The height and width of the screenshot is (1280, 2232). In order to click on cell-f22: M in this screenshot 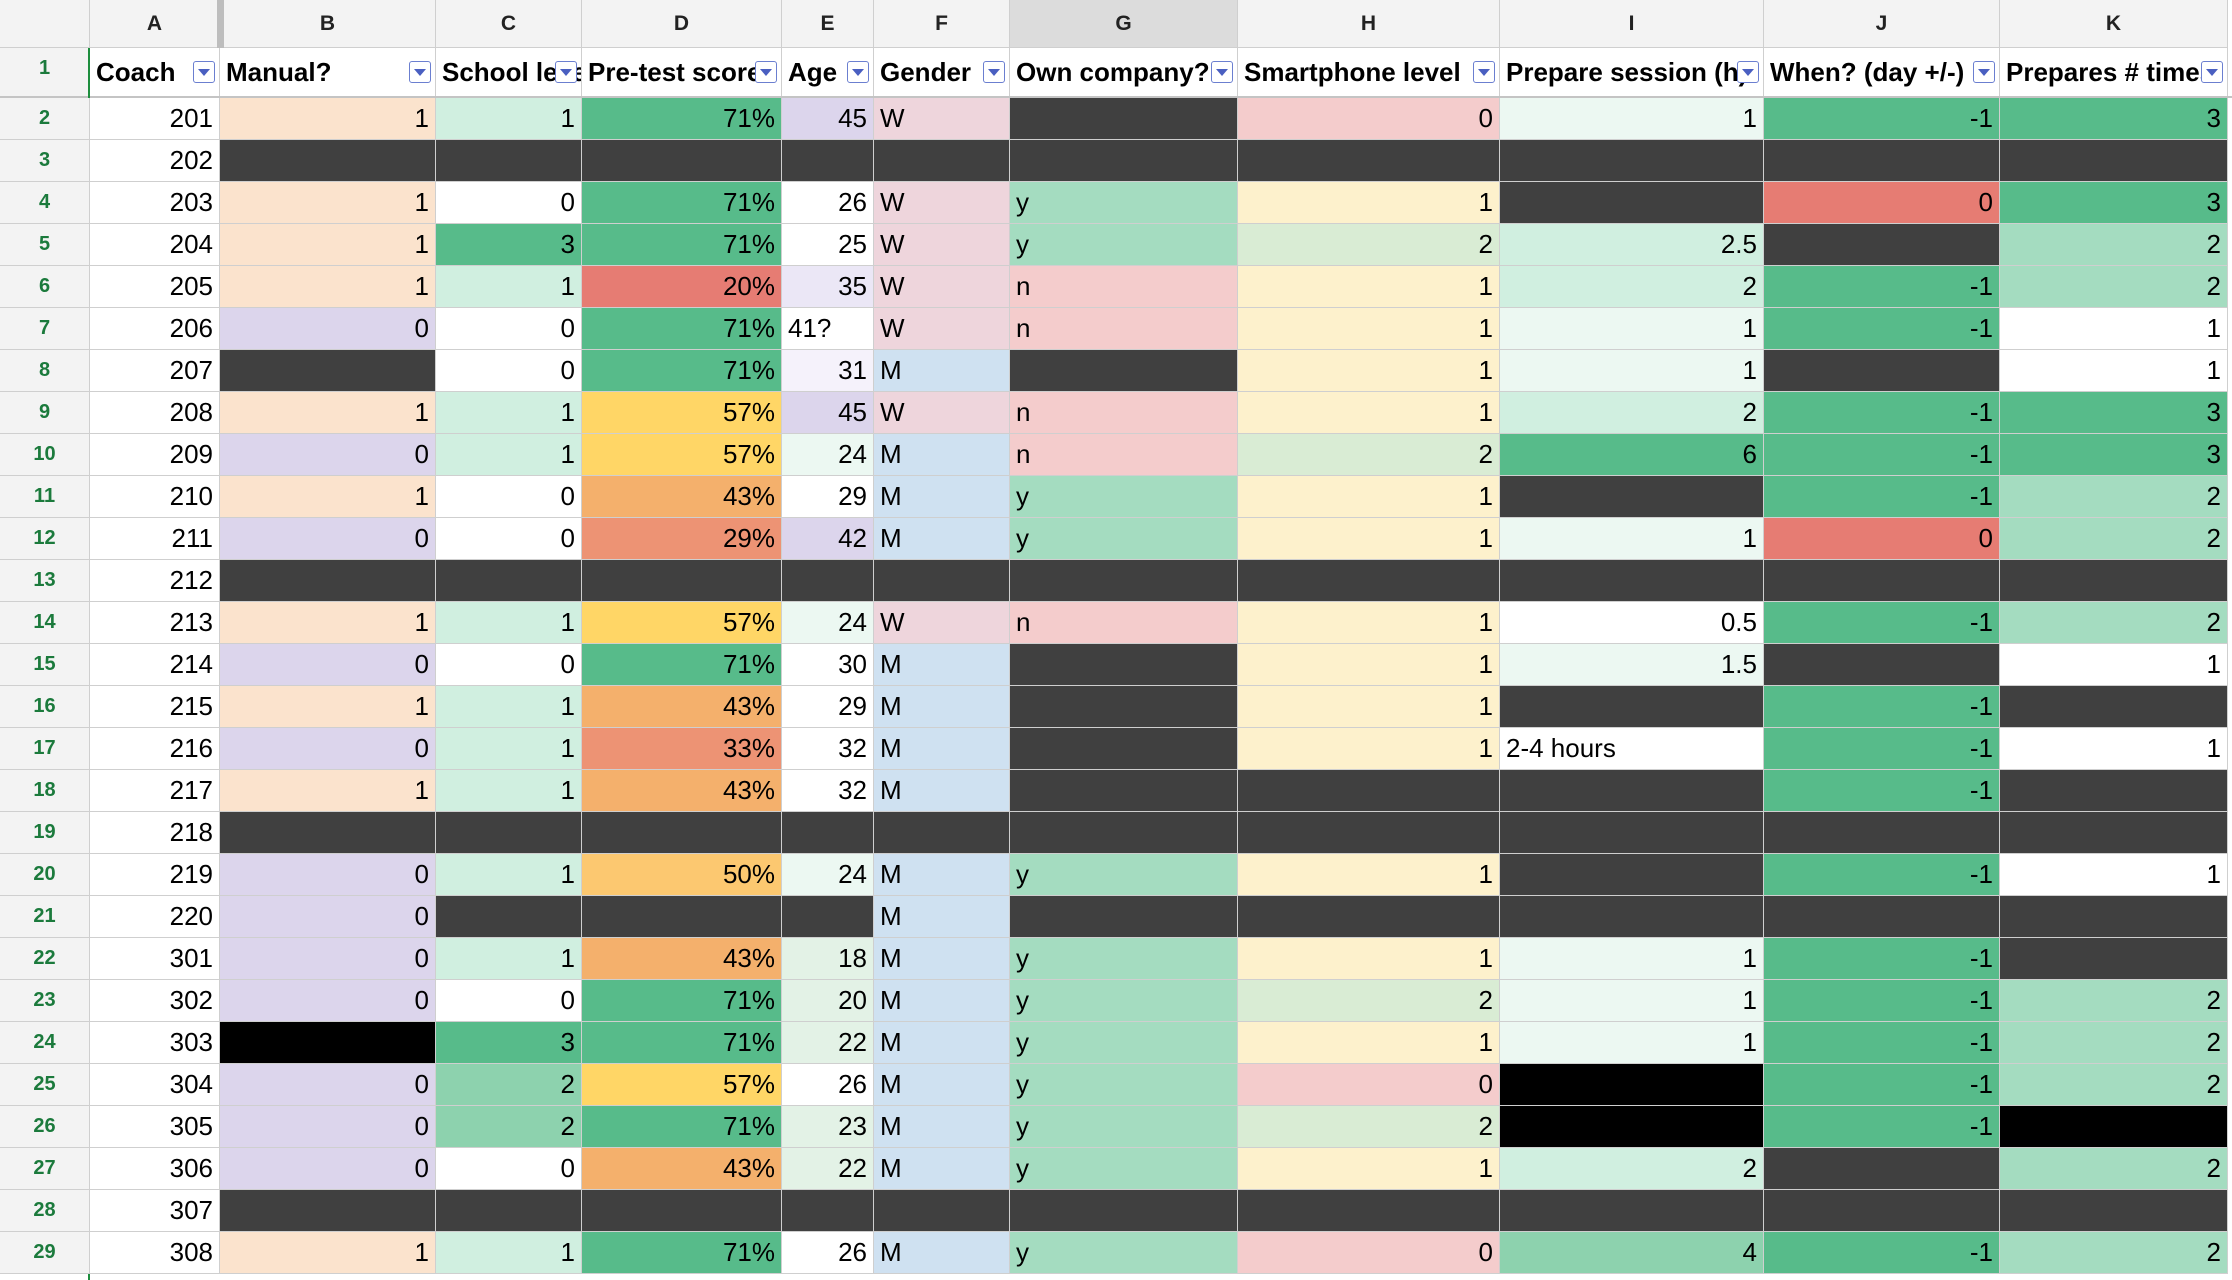, I will do `click(942, 959)`.